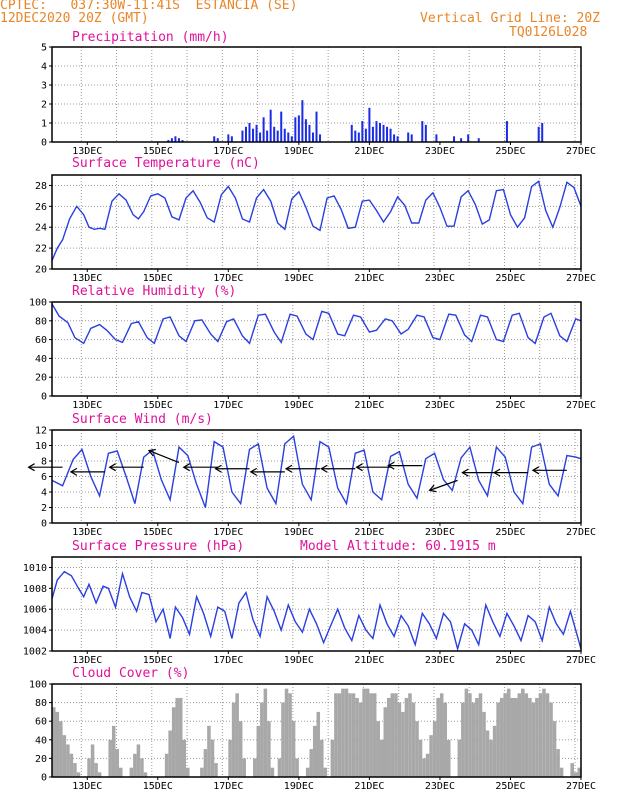  What do you see at coordinates (41, 722) in the screenshot?
I see `y-tick-label: 60` at bounding box center [41, 722].